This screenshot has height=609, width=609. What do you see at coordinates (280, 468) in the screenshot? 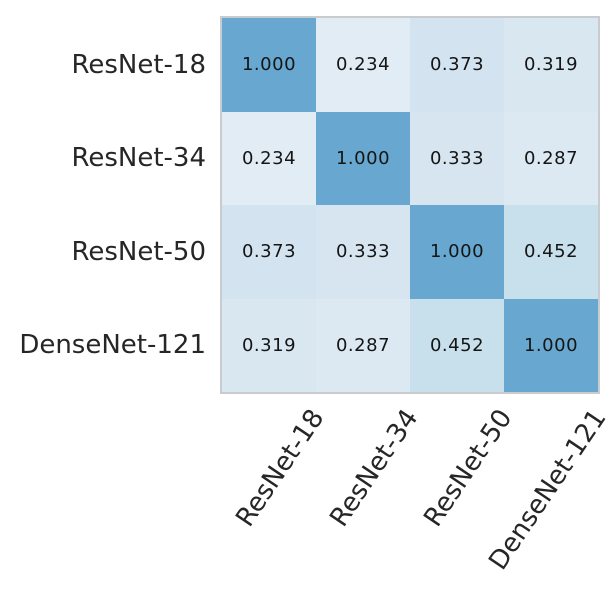
I see `x-tick-label: ResNet-18` at bounding box center [280, 468].